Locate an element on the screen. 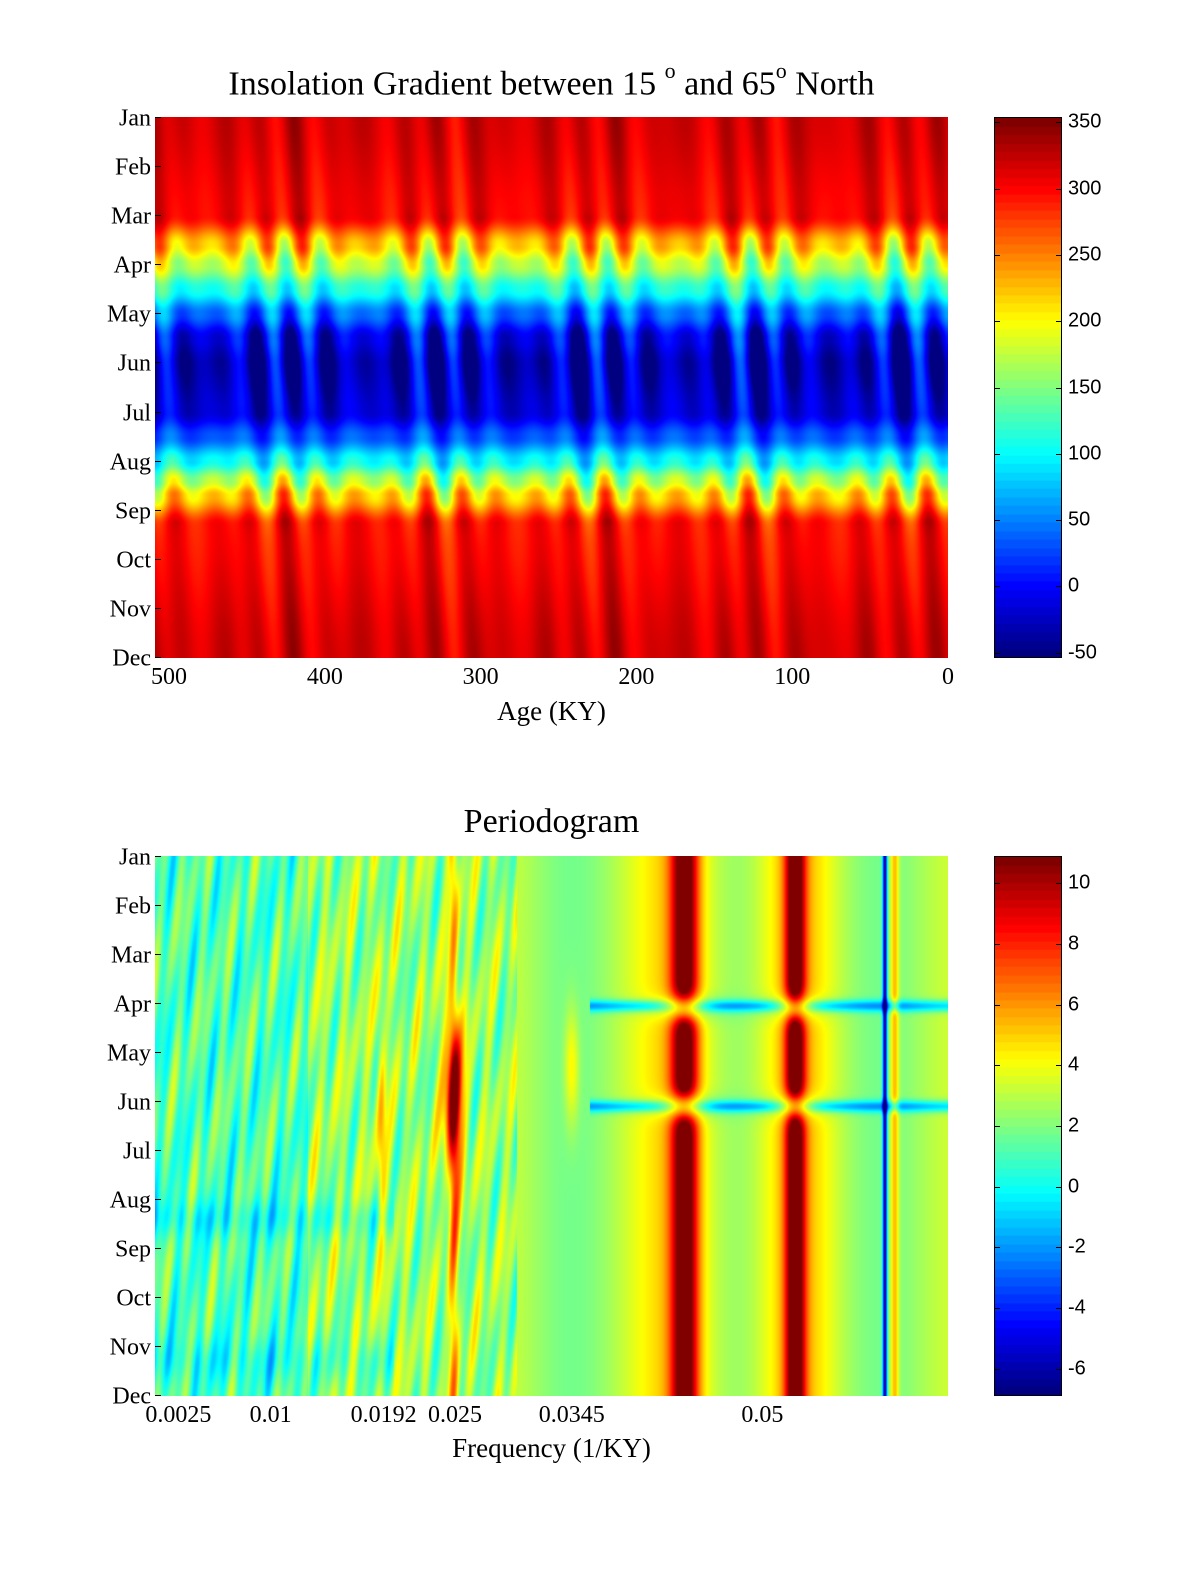  colorbar-tick-label: 2 is located at coordinates (1074, 1125).